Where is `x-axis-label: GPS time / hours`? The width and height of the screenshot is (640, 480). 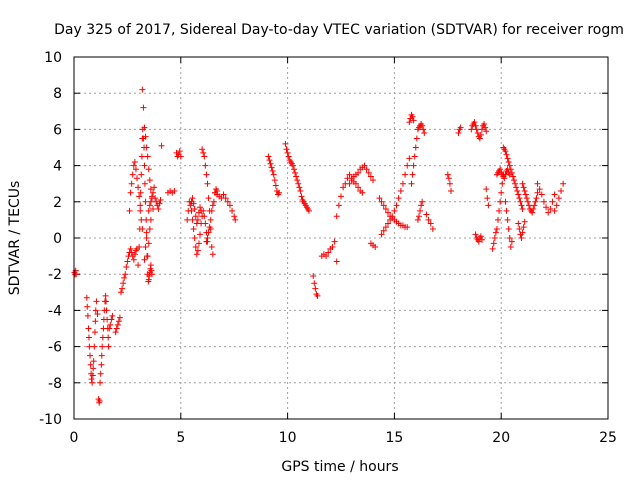
x-axis-label: GPS time / hours is located at coordinates (339, 467).